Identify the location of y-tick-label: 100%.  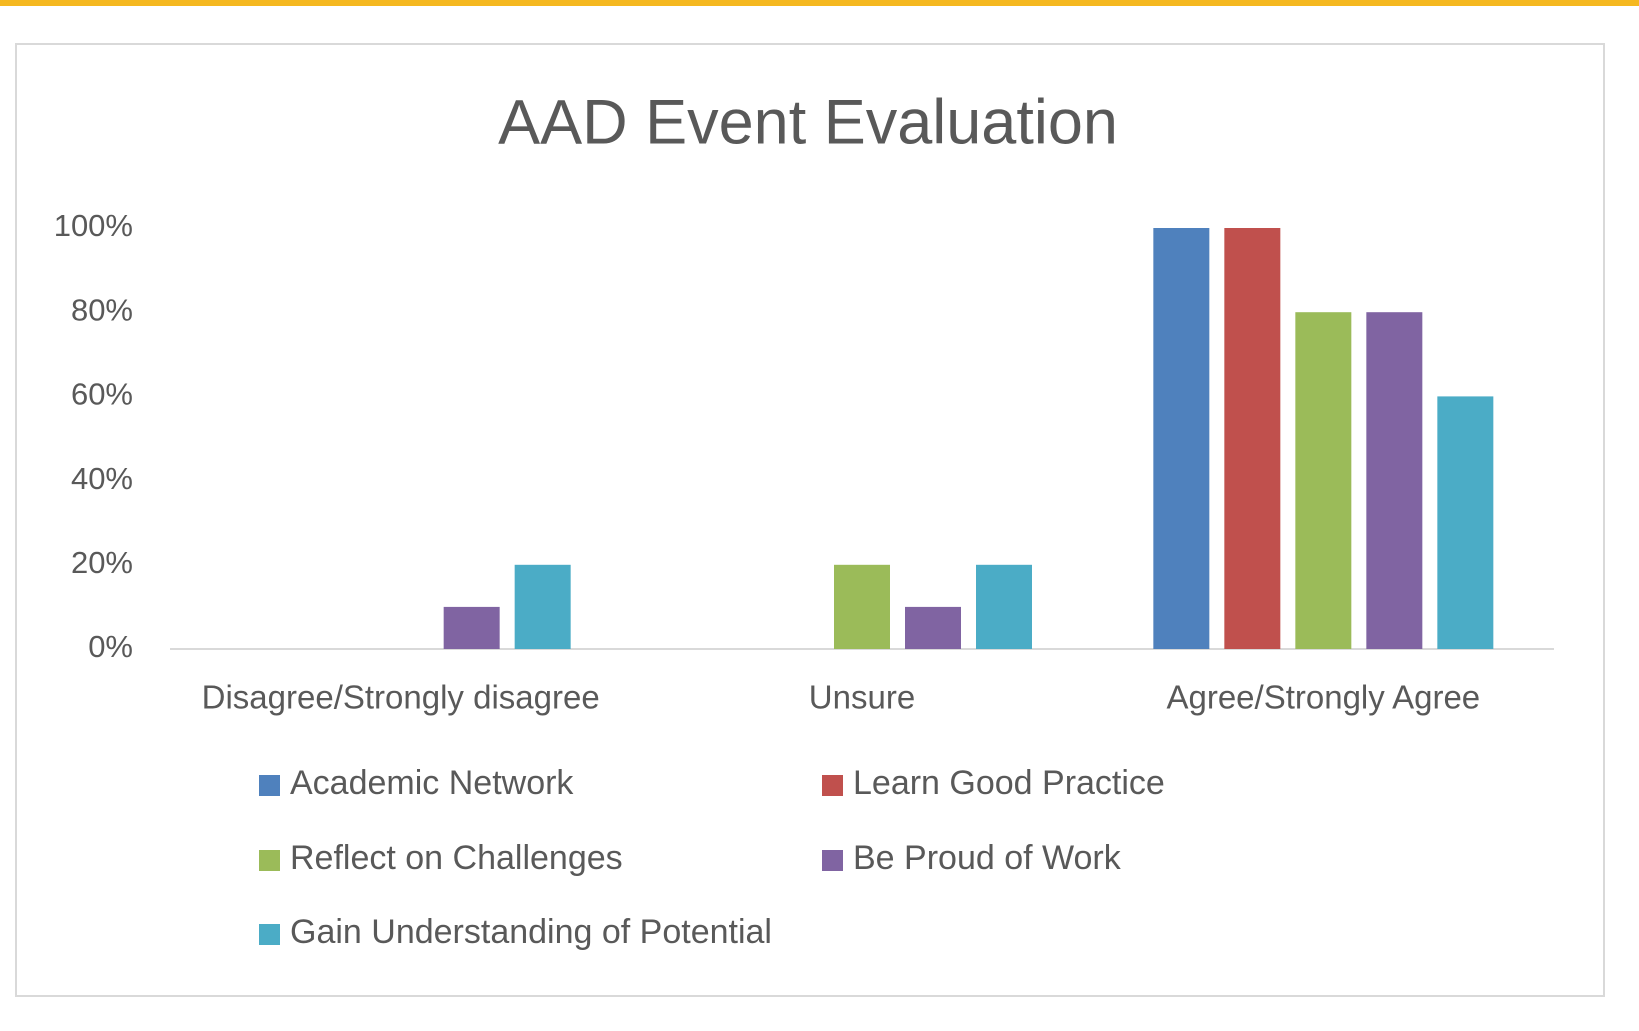
(93, 225).